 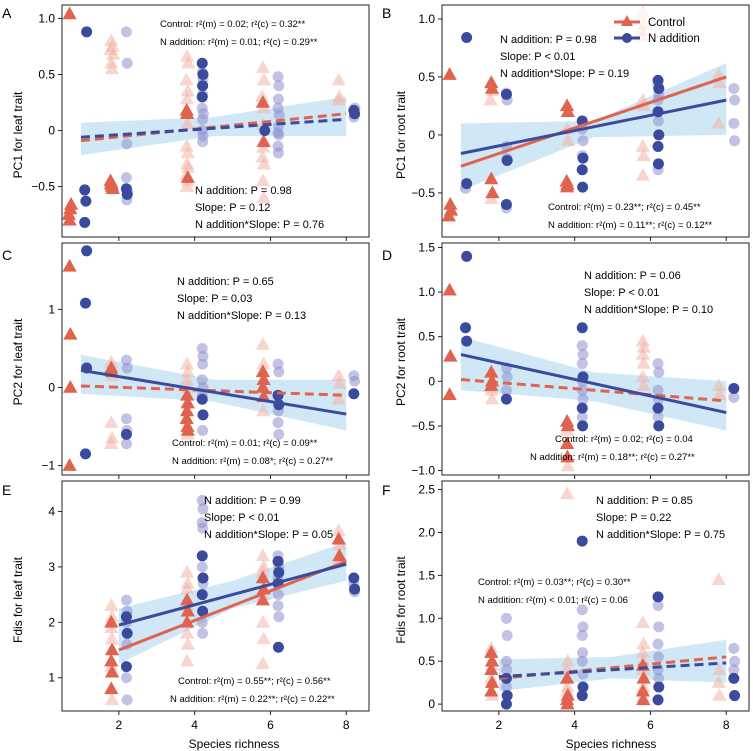 What do you see at coordinates (239, 42) in the screenshot?
I see `panel-a-rsq-n: N addition: r²(m) = 0.01; r²(c) = 0.29**` at bounding box center [239, 42].